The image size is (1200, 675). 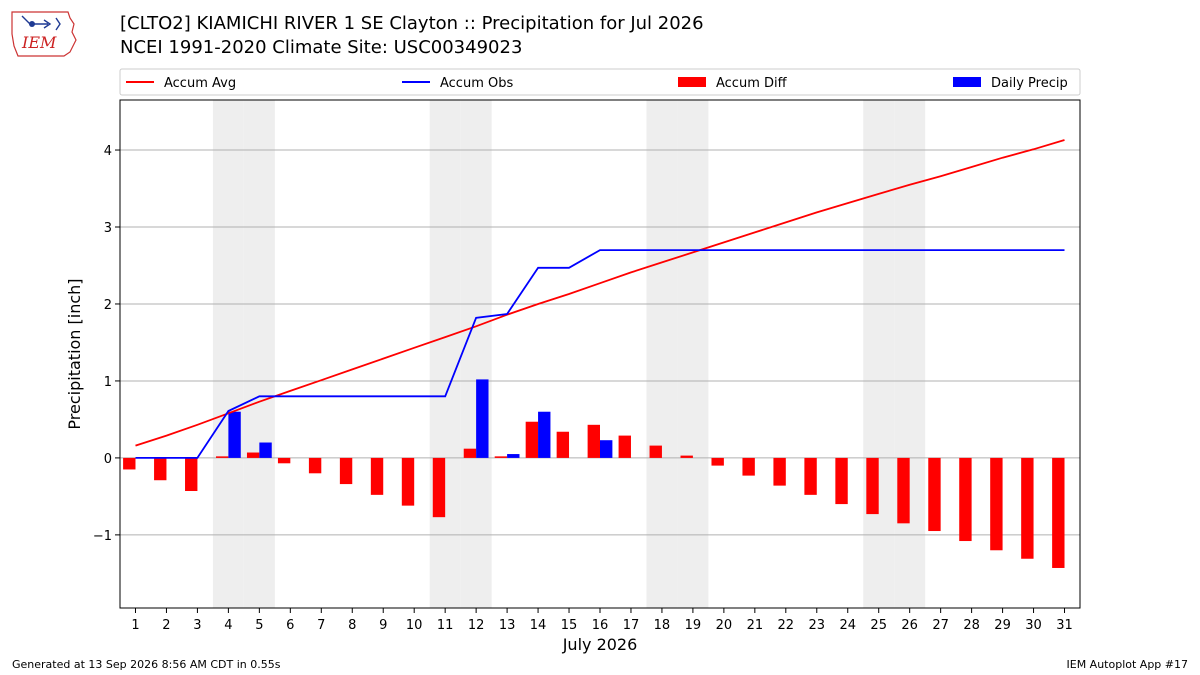 What do you see at coordinates (135, 625) in the screenshot?
I see `x-tick-label: 1` at bounding box center [135, 625].